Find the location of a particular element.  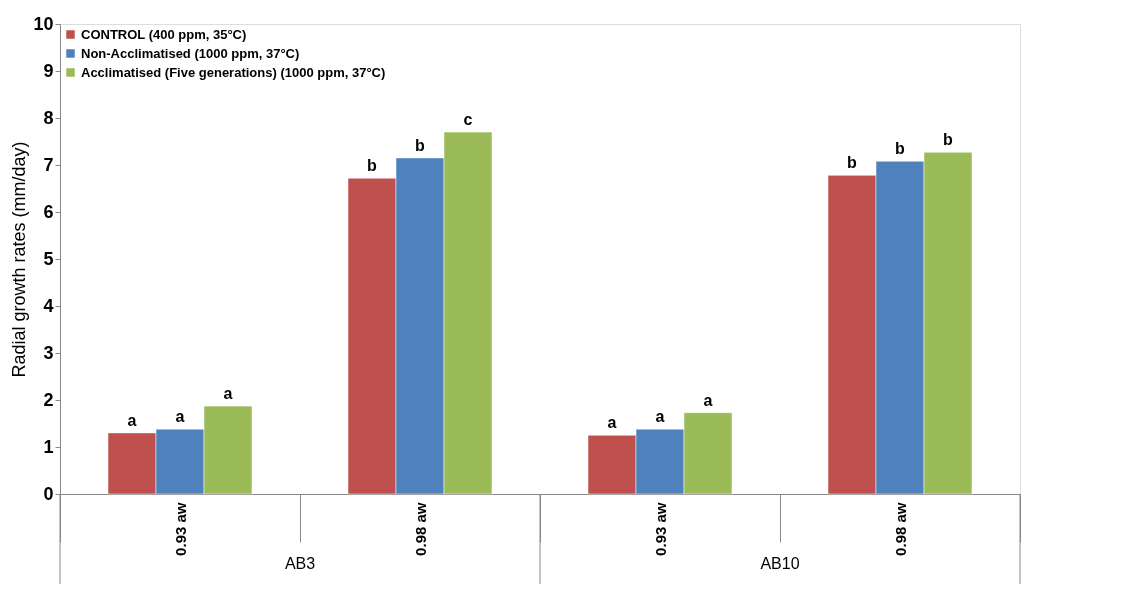

y-tick-label: 2 is located at coordinates (48, 399).